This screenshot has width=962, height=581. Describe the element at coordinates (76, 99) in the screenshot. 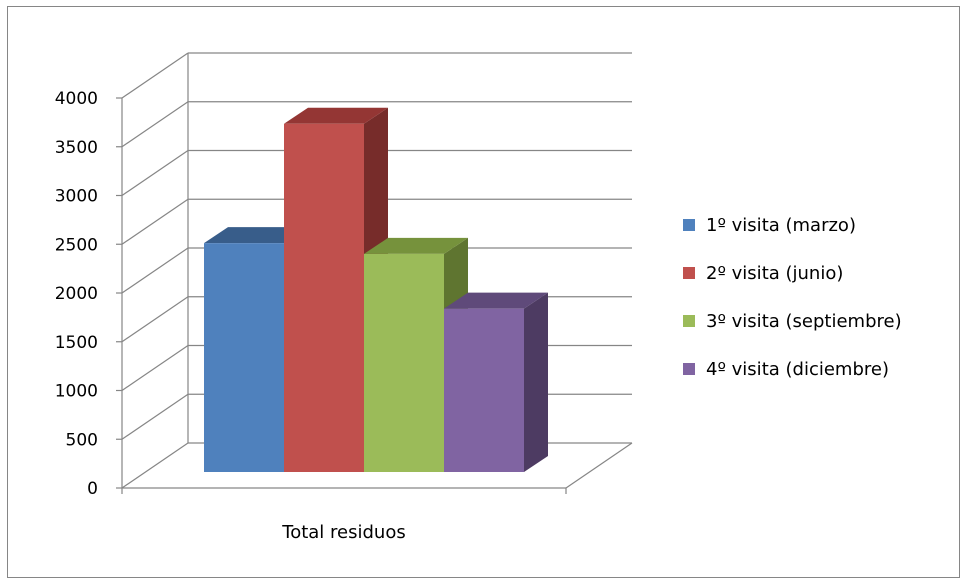

I see `y-axis-tick-label: 4000` at that location.